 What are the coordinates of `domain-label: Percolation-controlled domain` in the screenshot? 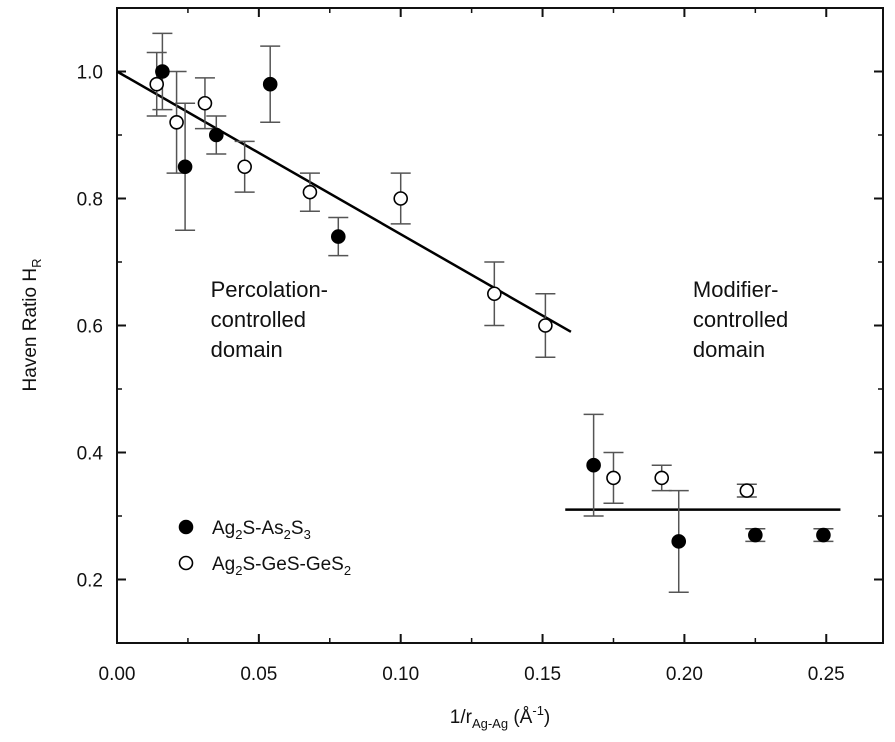 It's located at (269, 319).